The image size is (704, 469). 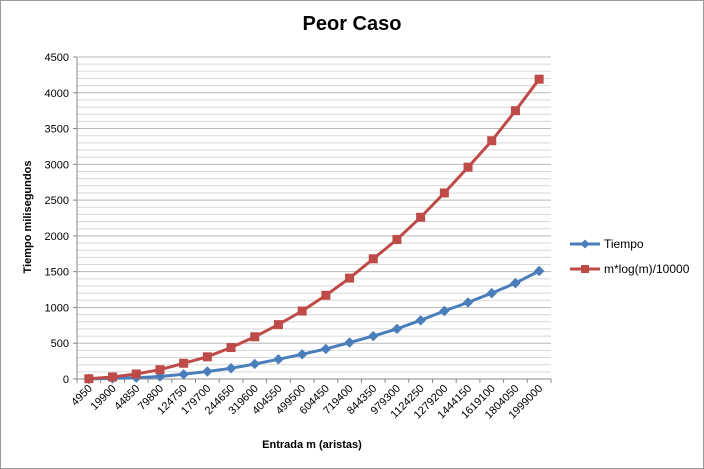 I want to click on y-tick-label: 3500, so click(x=57, y=130).